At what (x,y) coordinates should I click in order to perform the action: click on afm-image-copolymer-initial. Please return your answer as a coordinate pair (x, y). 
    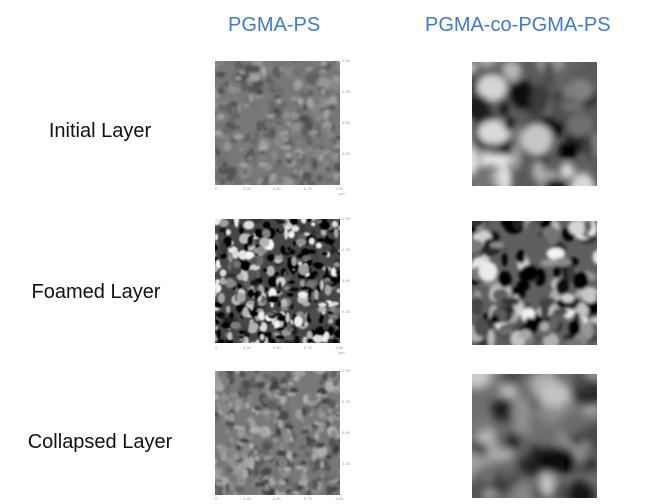
    Looking at the image, I should click on (534, 124).